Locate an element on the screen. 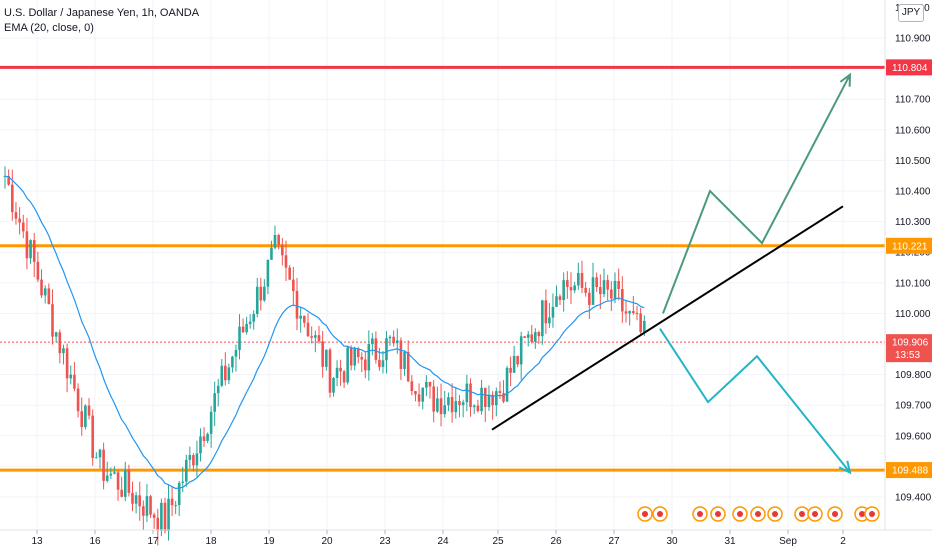 This screenshot has width=932, height=550. economic-event-markers is located at coordinates (758, 514).